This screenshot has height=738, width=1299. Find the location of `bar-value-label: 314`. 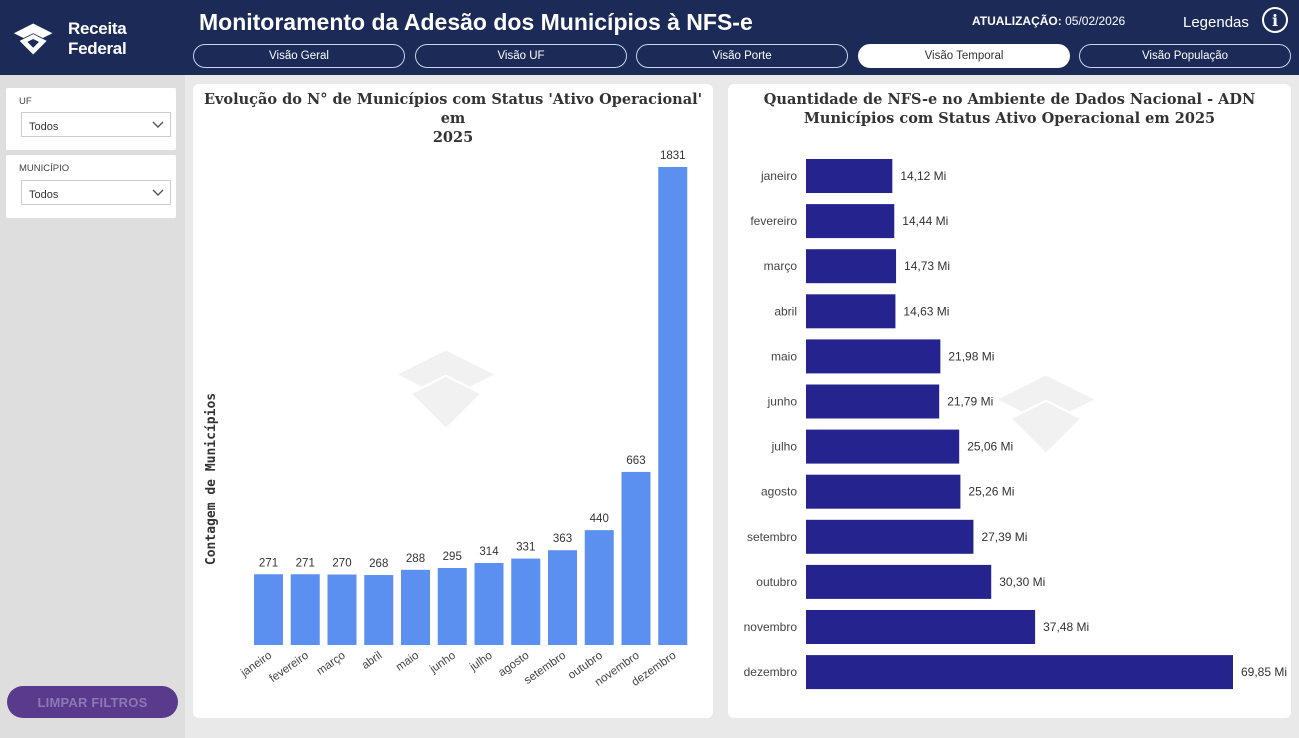

bar-value-label: 314 is located at coordinates (489, 552).